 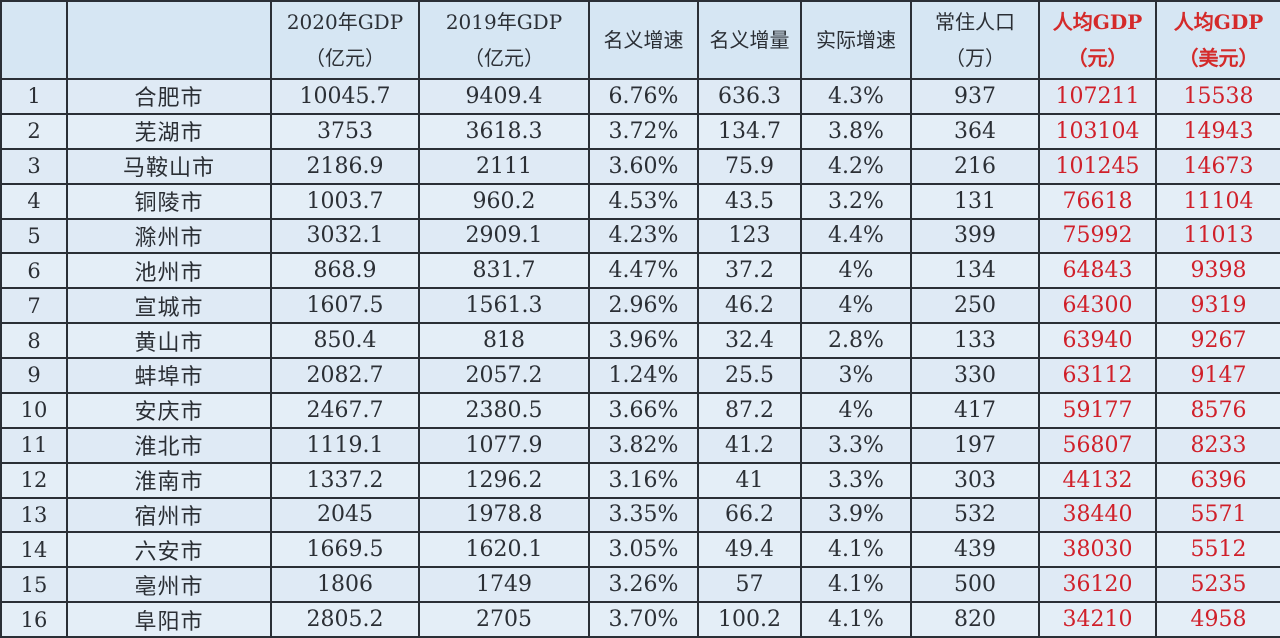 I want to click on cell-nominal-growth: 1.24%, so click(x=643, y=375).